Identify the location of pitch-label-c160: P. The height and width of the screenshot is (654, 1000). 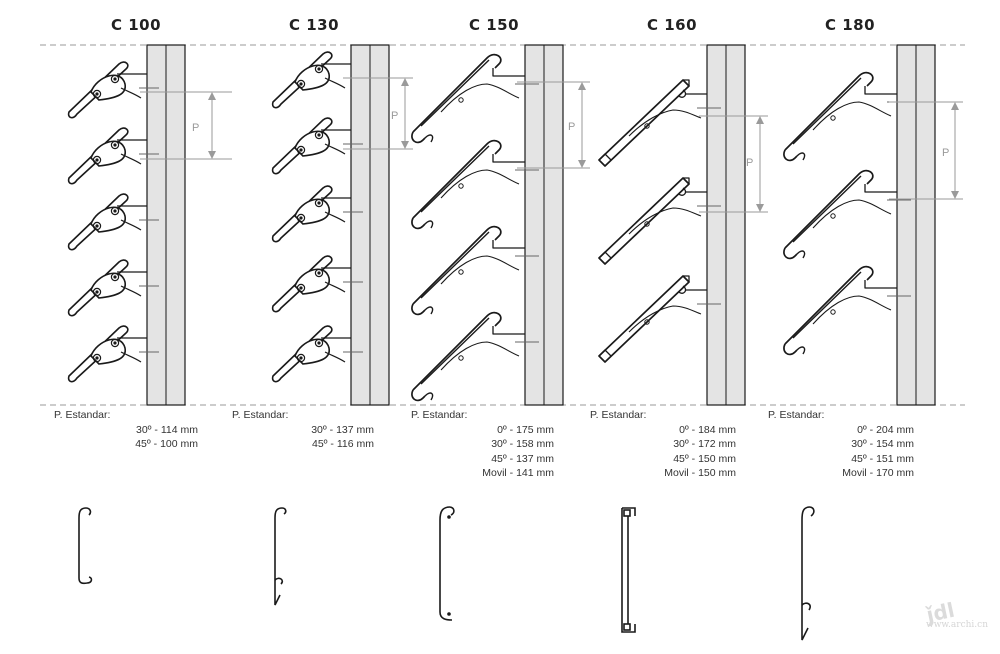
(749, 163).